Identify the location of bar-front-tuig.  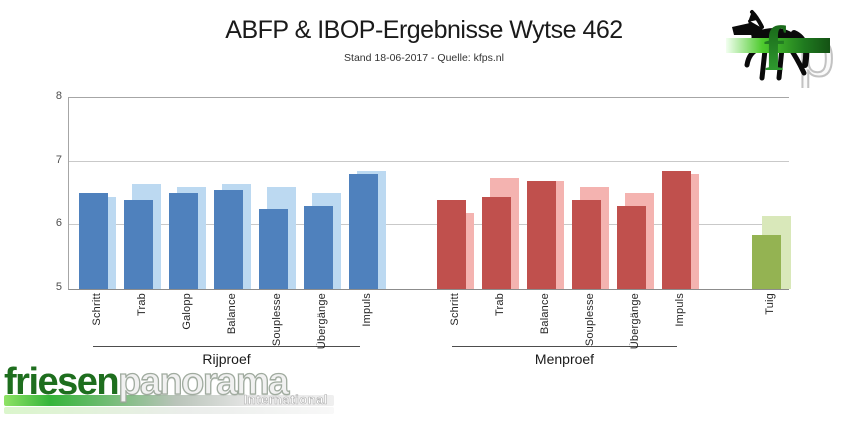
(766, 262).